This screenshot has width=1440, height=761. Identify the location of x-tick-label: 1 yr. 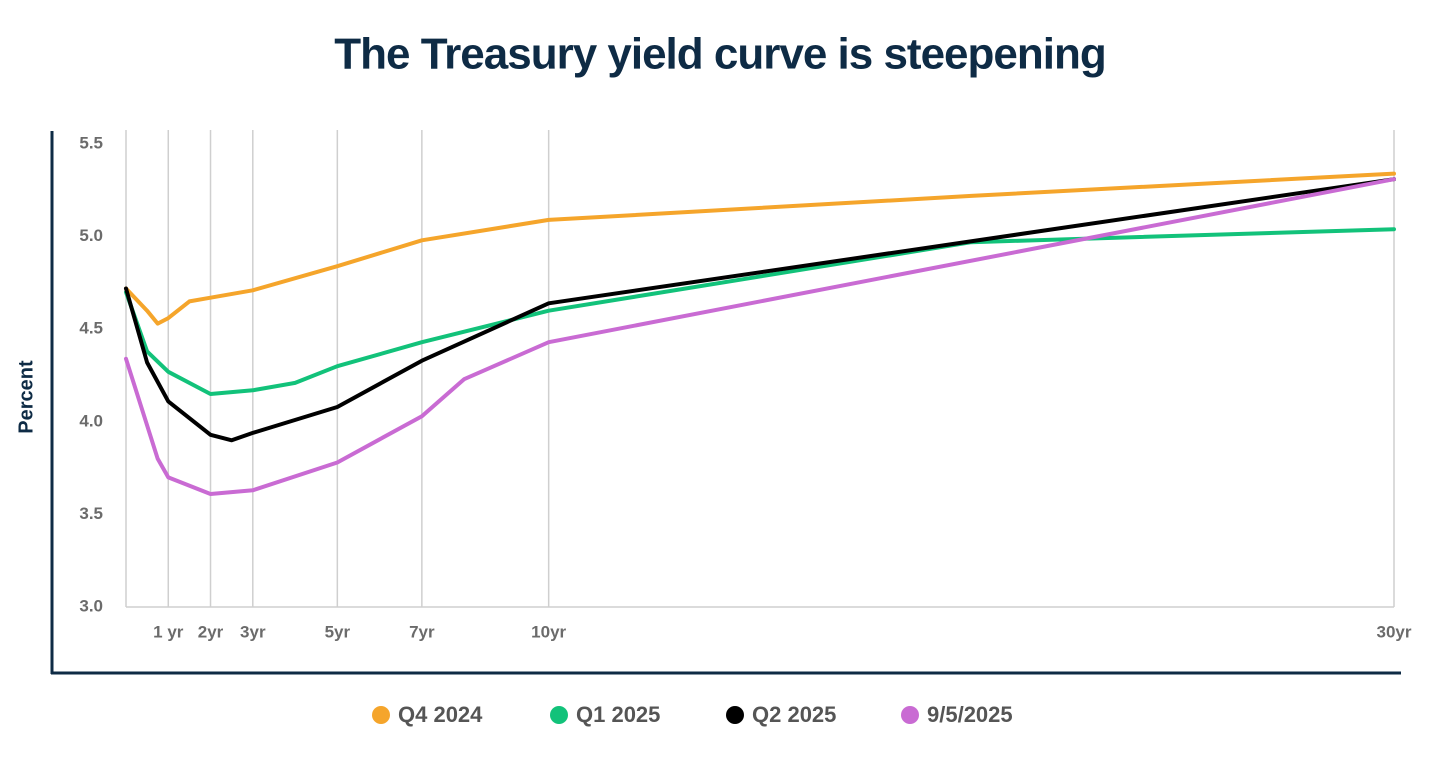
(168, 631).